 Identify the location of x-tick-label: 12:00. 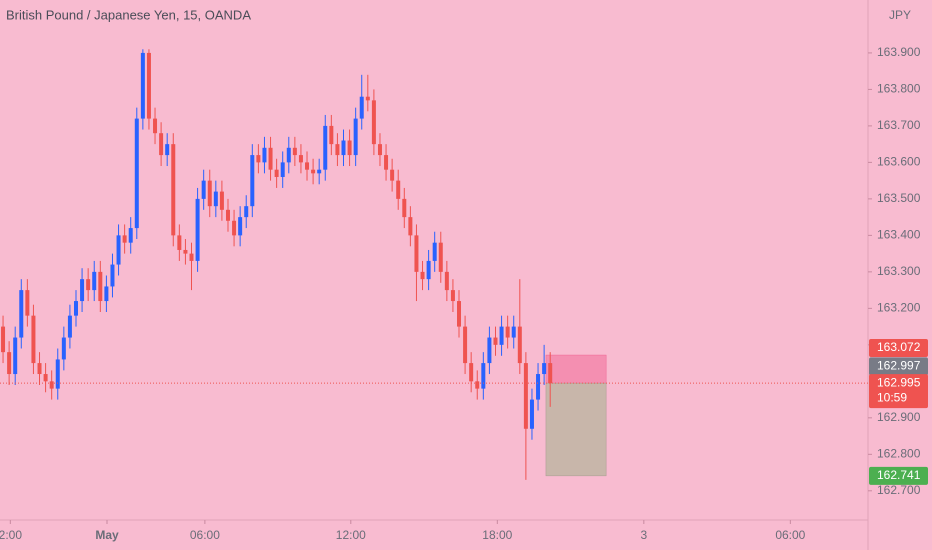
(351, 535).